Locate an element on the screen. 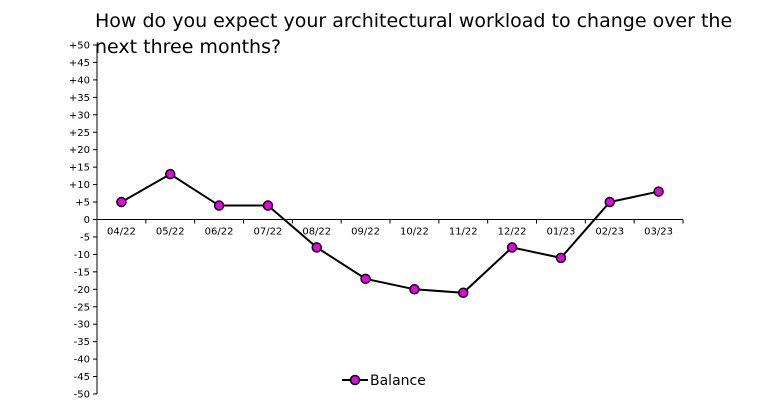 This screenshot has width=764, height=400. y-tick-label: -5 is located at coordinates (85, 237).